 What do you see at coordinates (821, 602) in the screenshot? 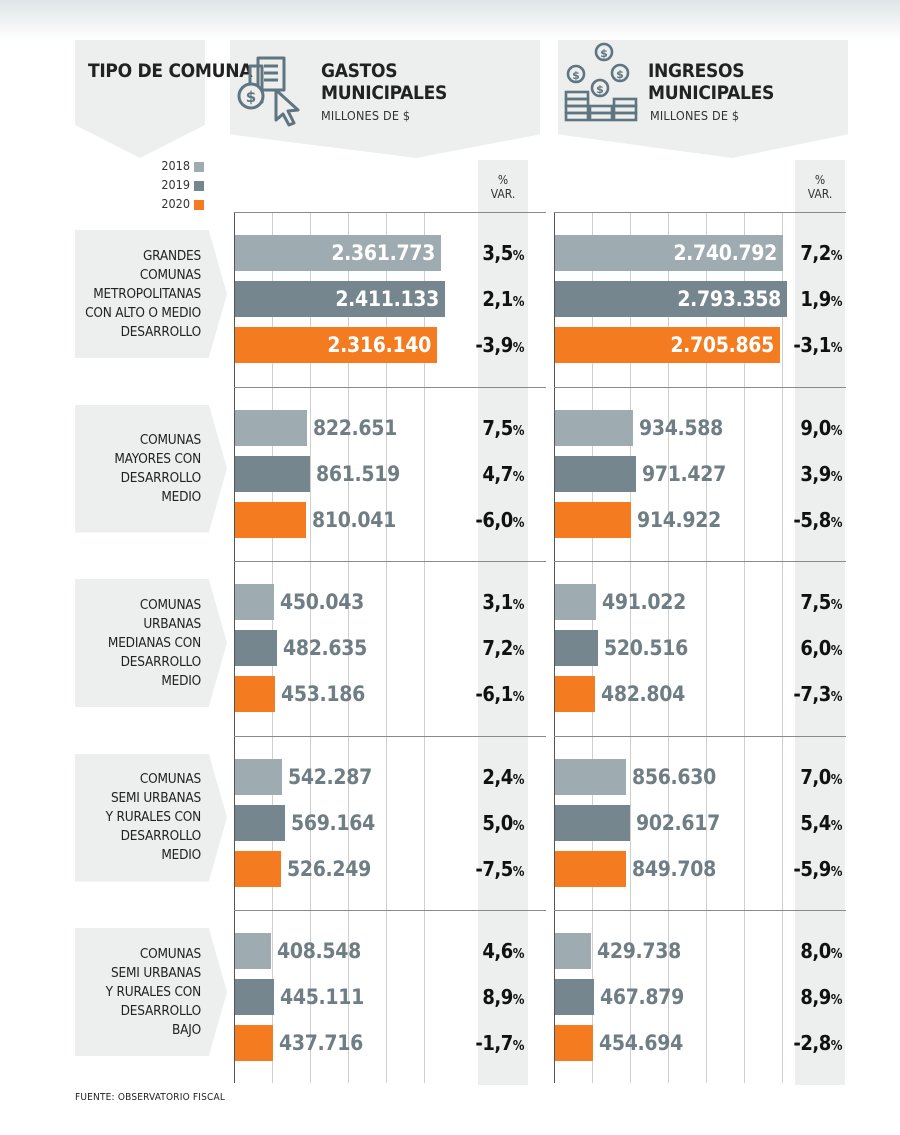
I see `ingresos-var-label-2018: 7,5%` at bounding box center [821, 602].